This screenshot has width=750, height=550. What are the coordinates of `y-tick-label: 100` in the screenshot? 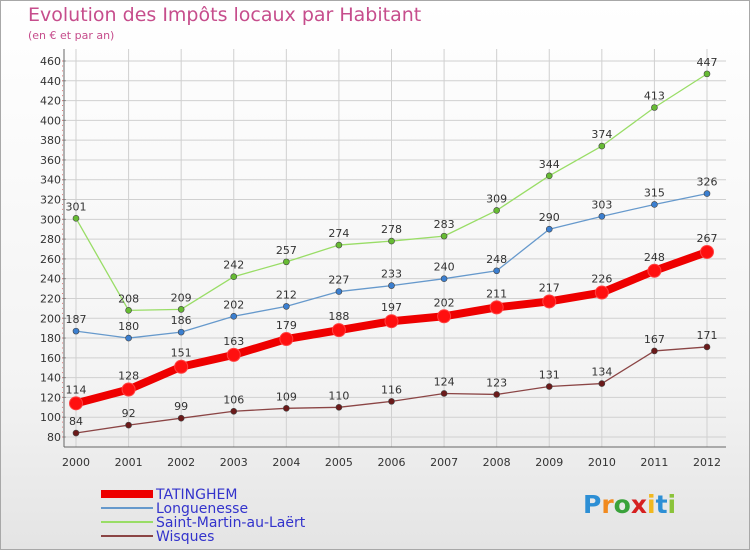 It's located at (50, 417).